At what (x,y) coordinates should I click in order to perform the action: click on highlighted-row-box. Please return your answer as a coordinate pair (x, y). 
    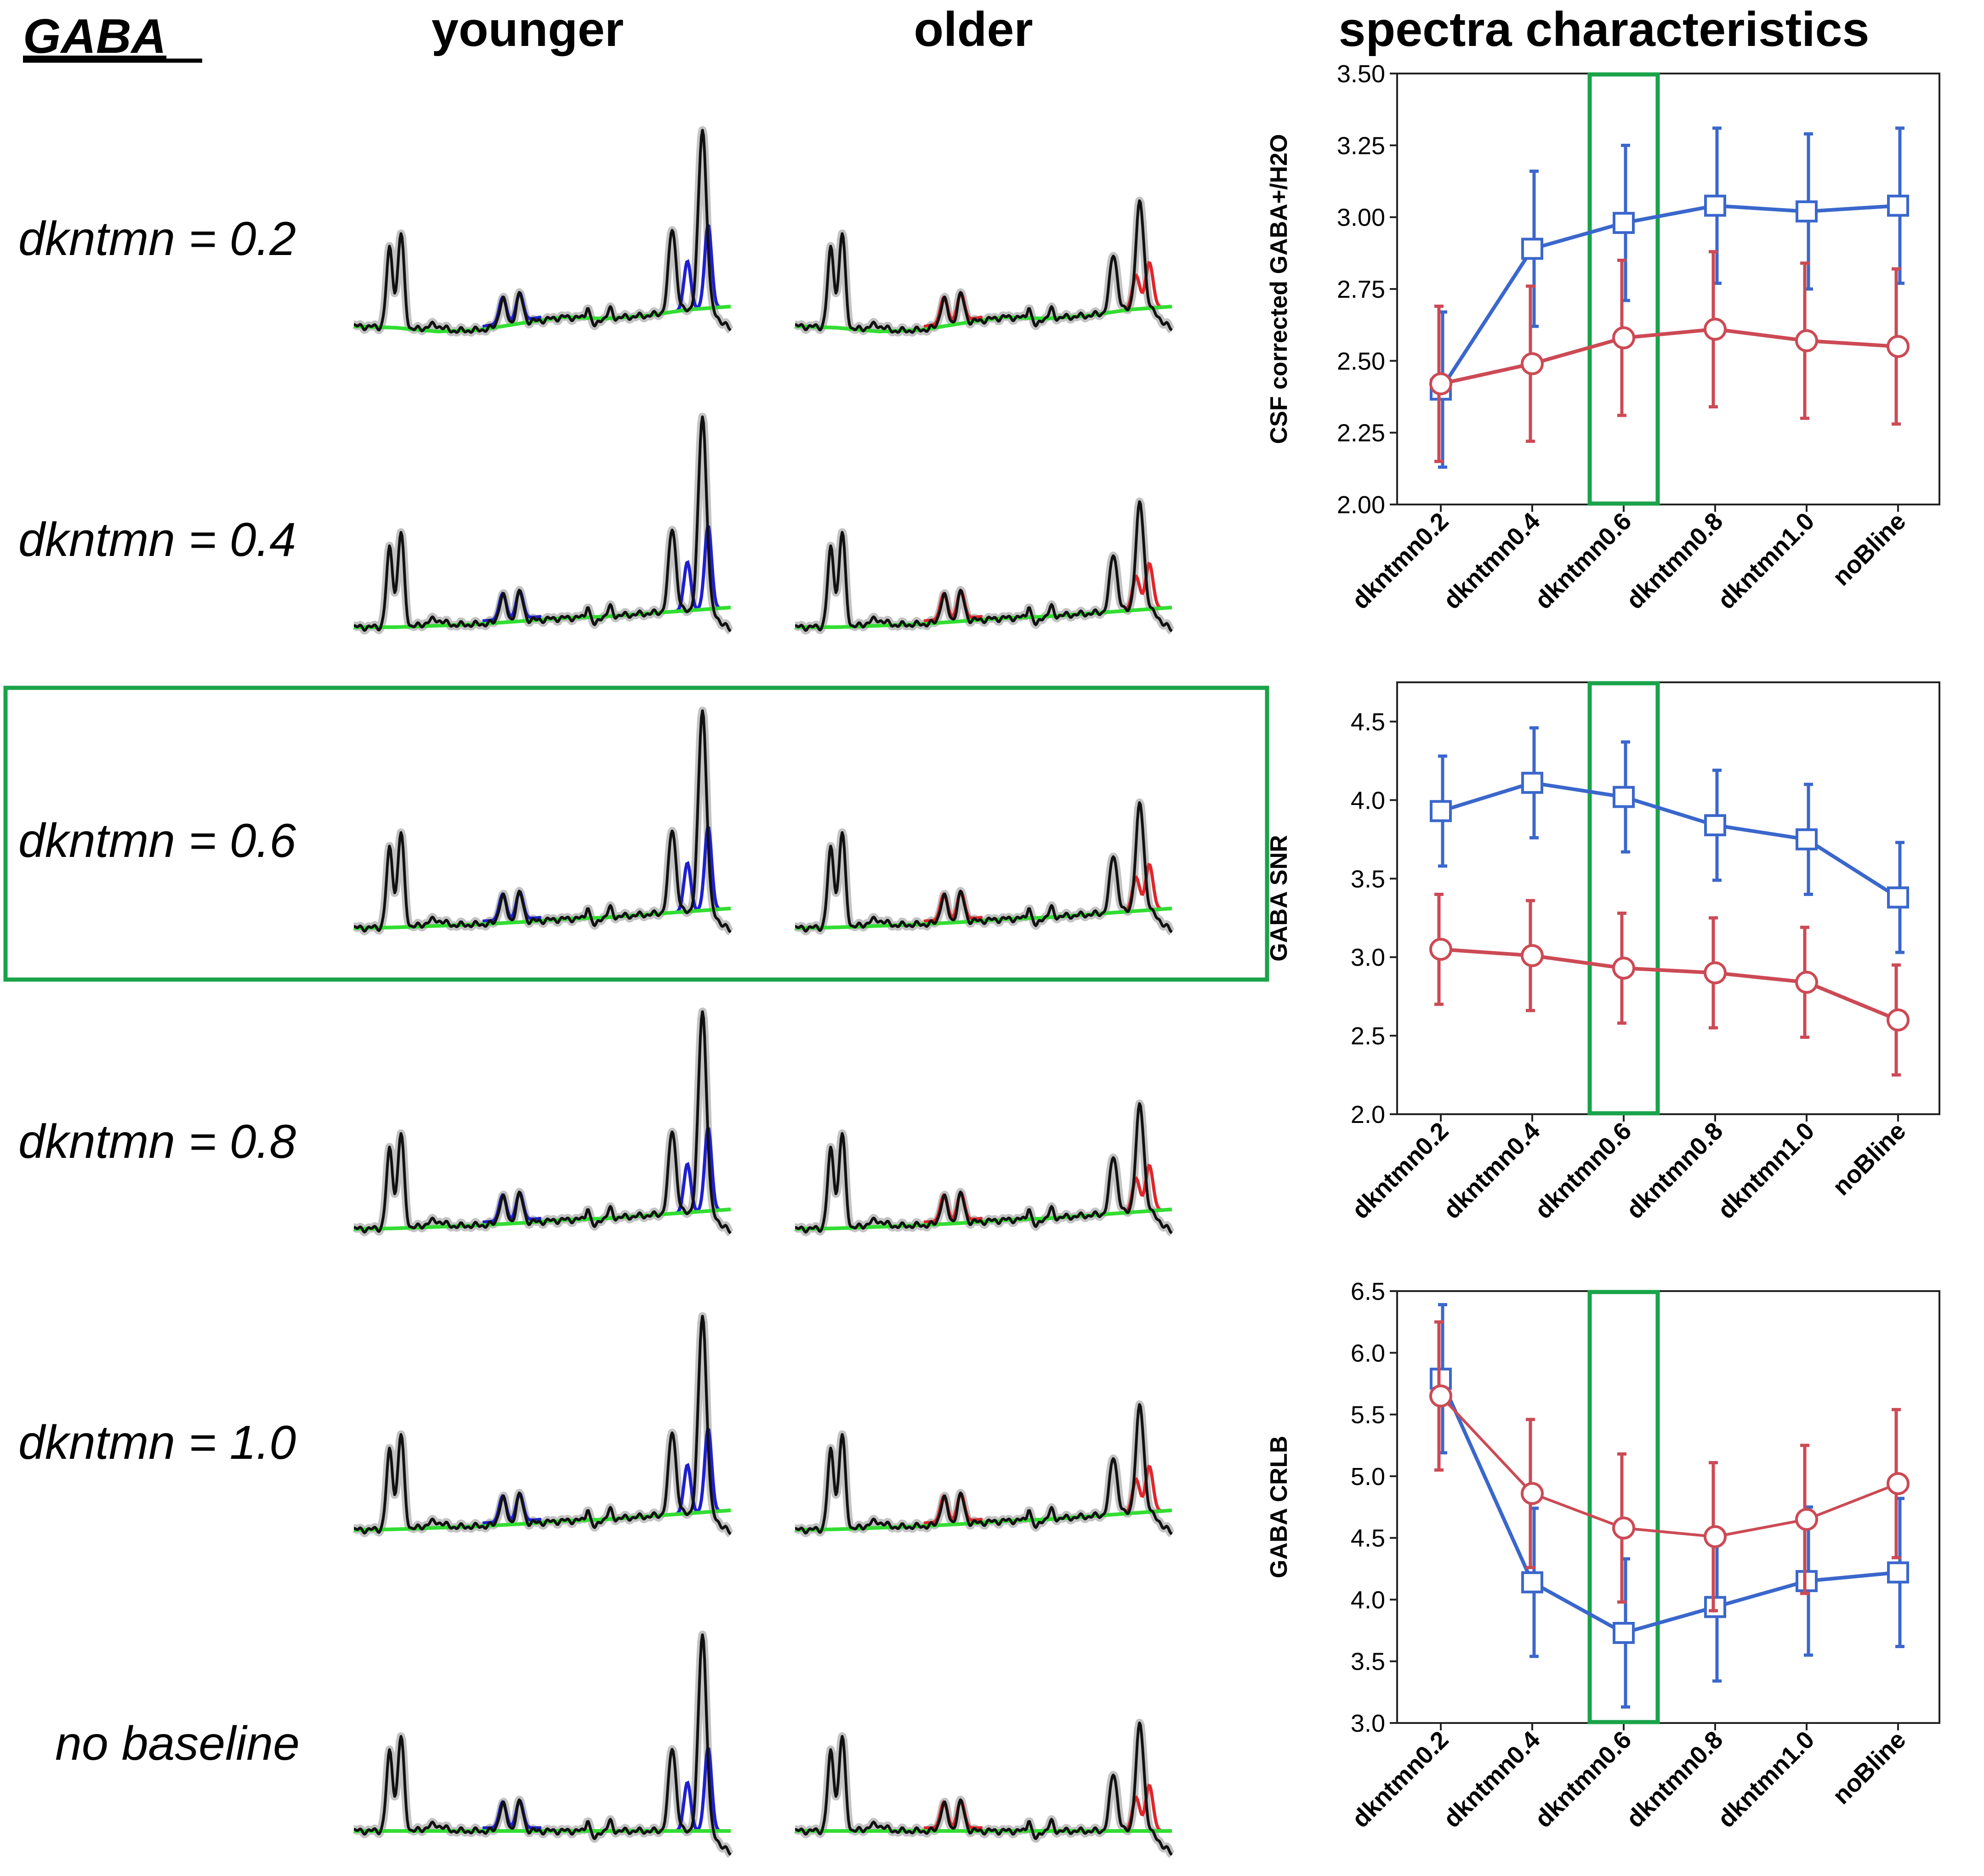
    Looking at the image, I should click on (636, 834).